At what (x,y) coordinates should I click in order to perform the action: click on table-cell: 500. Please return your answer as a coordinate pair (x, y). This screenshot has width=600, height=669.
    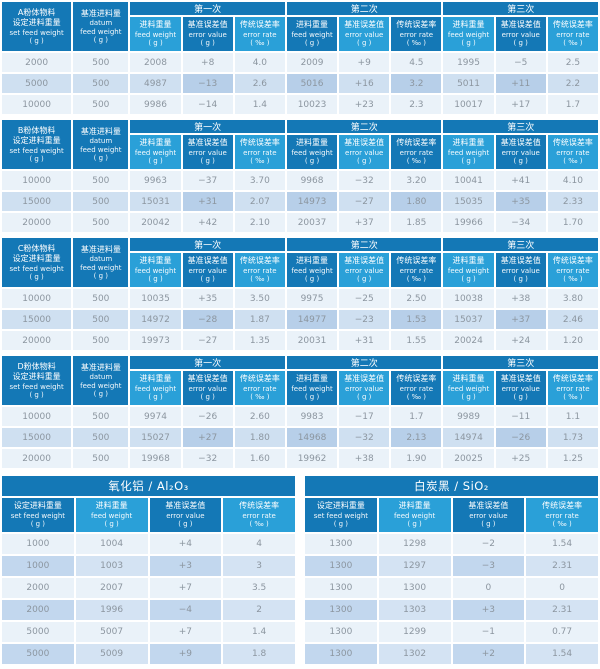
    Looking at the image, I should click on (101, 83).